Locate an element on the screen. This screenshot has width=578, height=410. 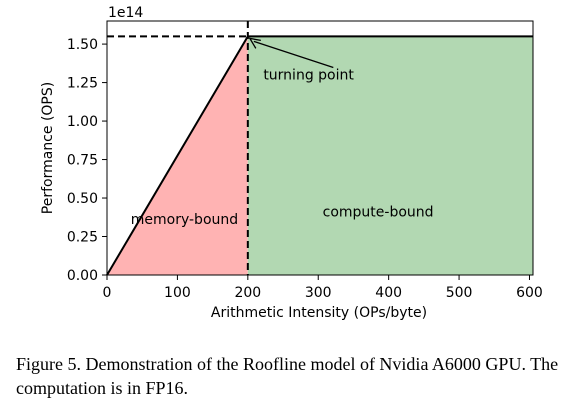
x-tick-label: 400 is located at coordinates (388, 293).